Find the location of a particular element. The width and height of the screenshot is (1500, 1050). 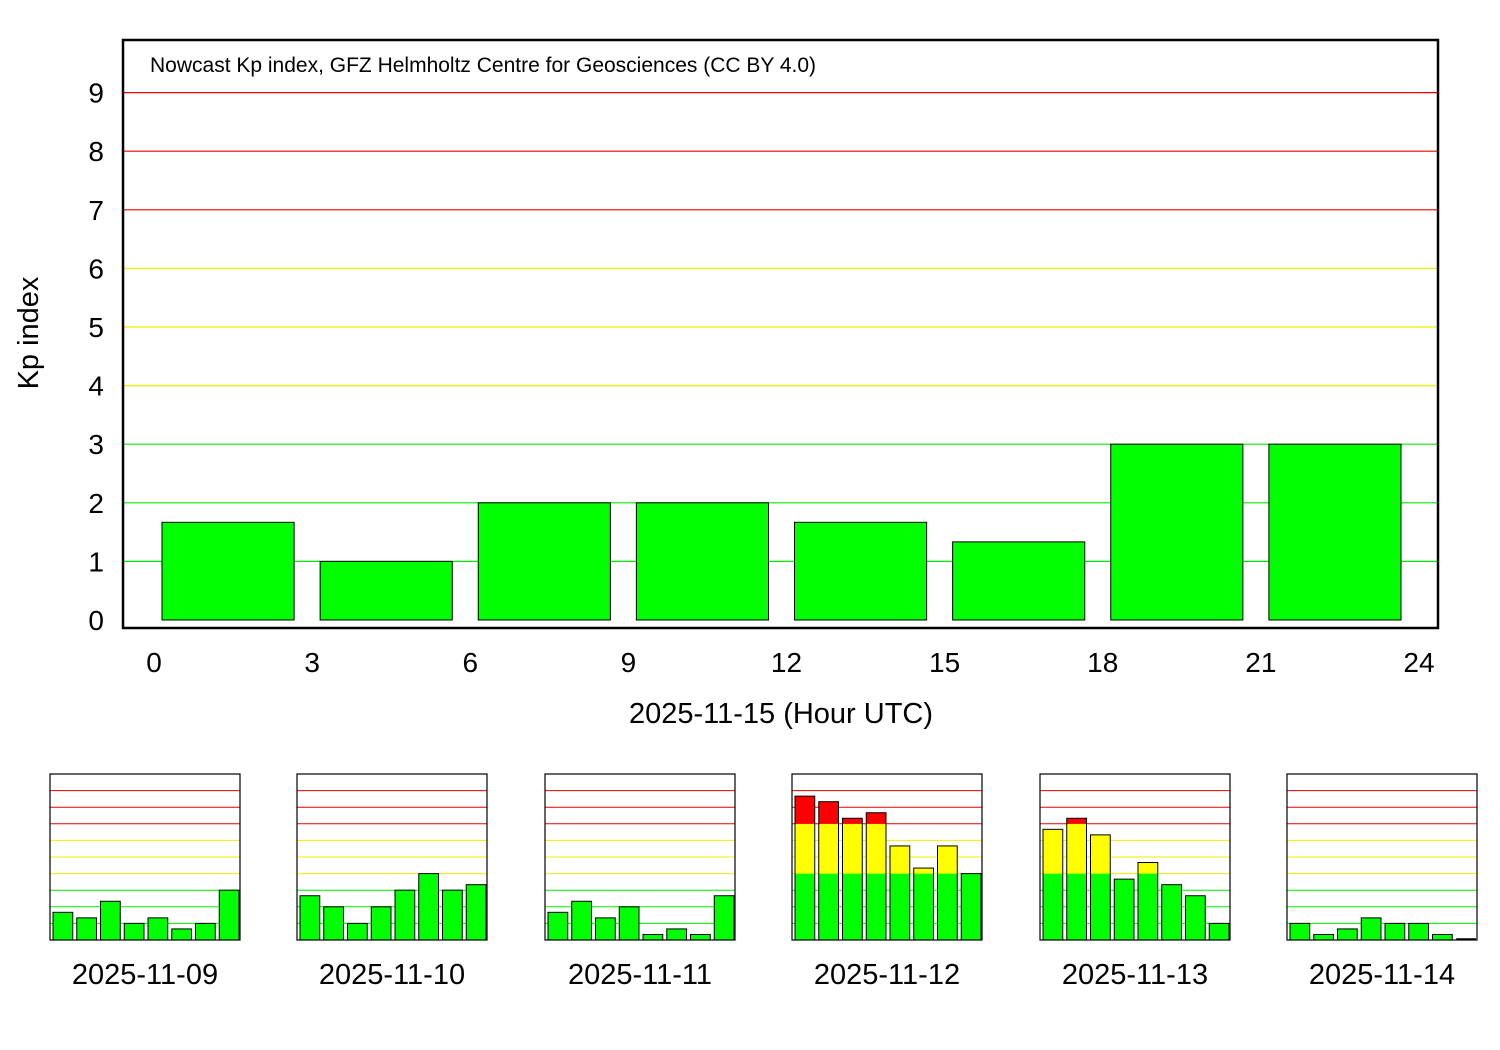

mini-chart-2025-11-11: 2025-11-11 is located at coordinates (640, 882).